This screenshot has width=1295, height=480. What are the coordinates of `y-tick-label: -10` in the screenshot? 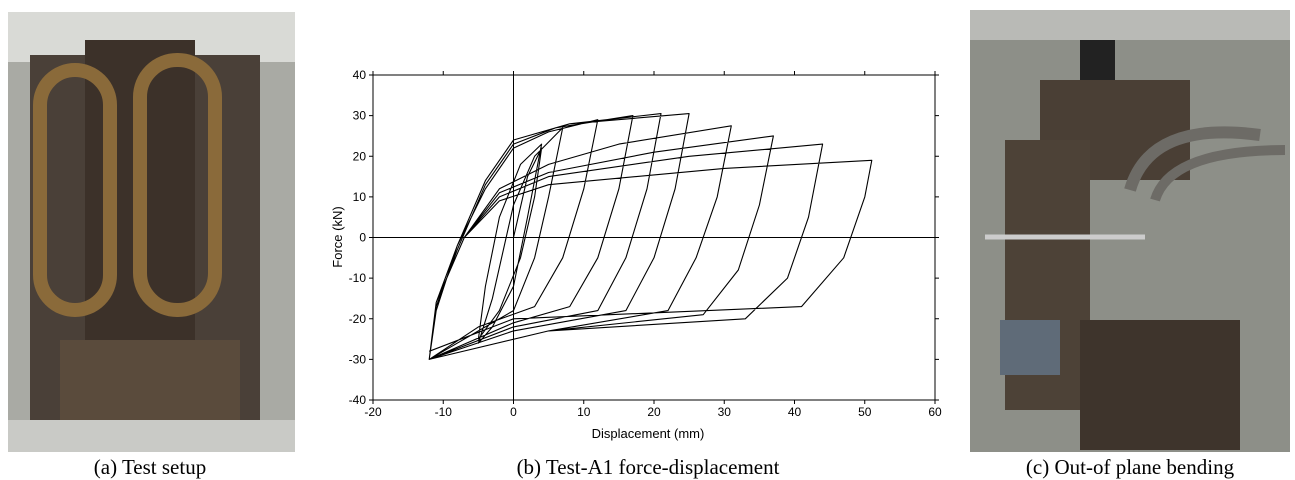 It's located at (358, 278).